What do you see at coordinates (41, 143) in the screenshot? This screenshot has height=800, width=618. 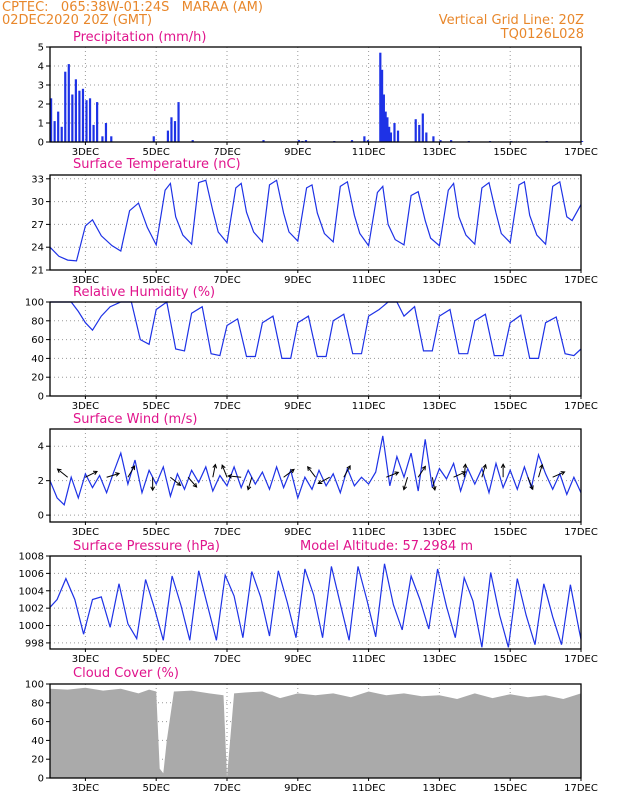 I see `precip-ytick-label: 0` at bounding box center [41, 143].